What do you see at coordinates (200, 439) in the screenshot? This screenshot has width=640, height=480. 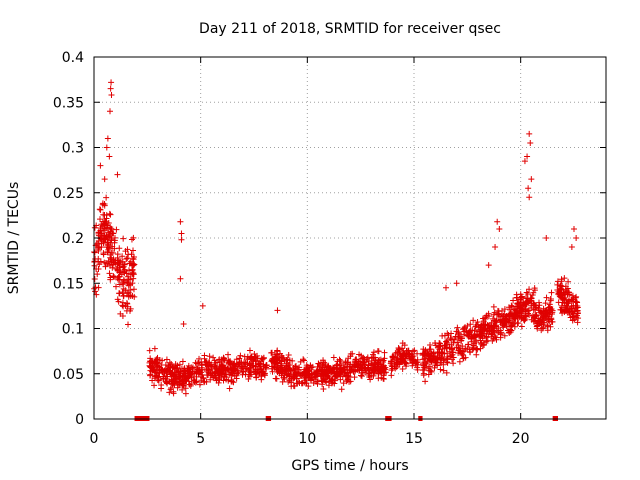 I see `x-tick-label: 5` at bounding box center [200, 439].